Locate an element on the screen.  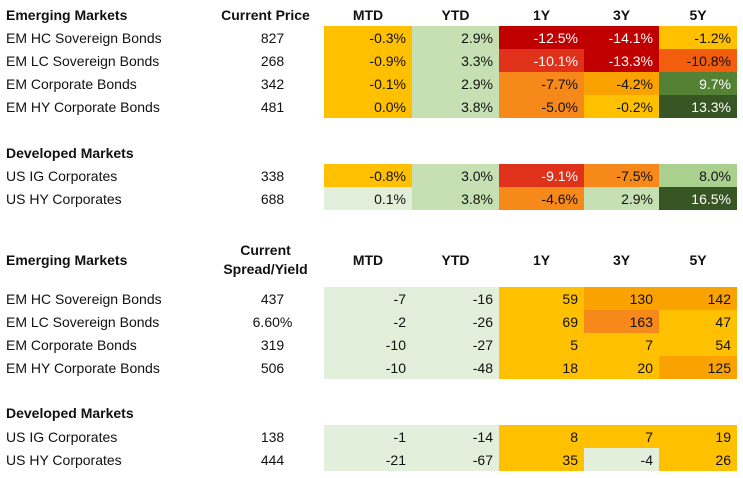
value-cell-1y: -12.5% is located at coordinates (541, 37).